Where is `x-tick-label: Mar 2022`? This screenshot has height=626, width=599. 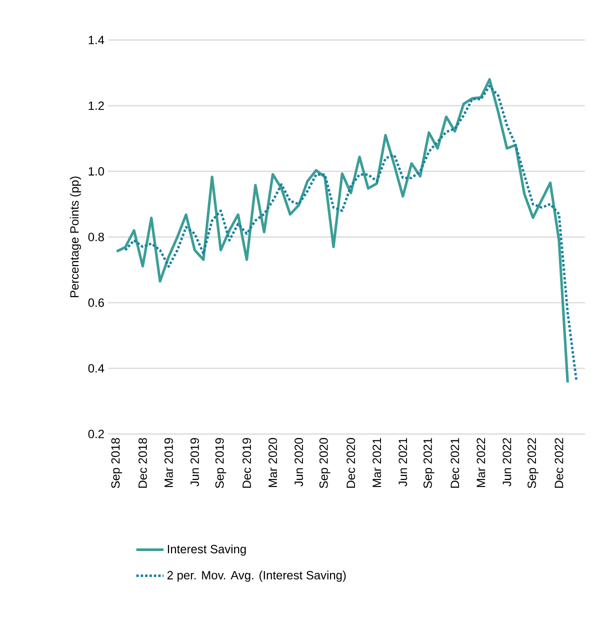
x-tick-label: Mar 2022 is located at coordinates (481, 463).